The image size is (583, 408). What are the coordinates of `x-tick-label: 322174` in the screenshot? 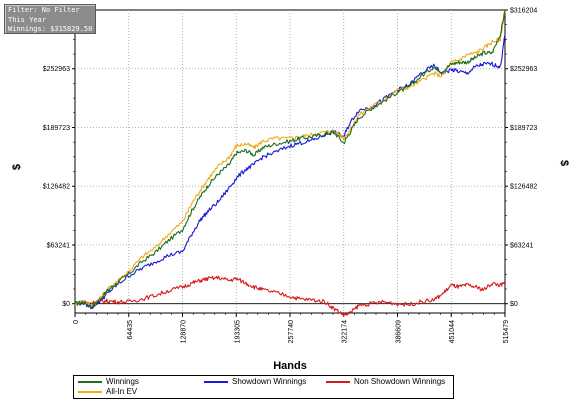 It's located at (345, 331).